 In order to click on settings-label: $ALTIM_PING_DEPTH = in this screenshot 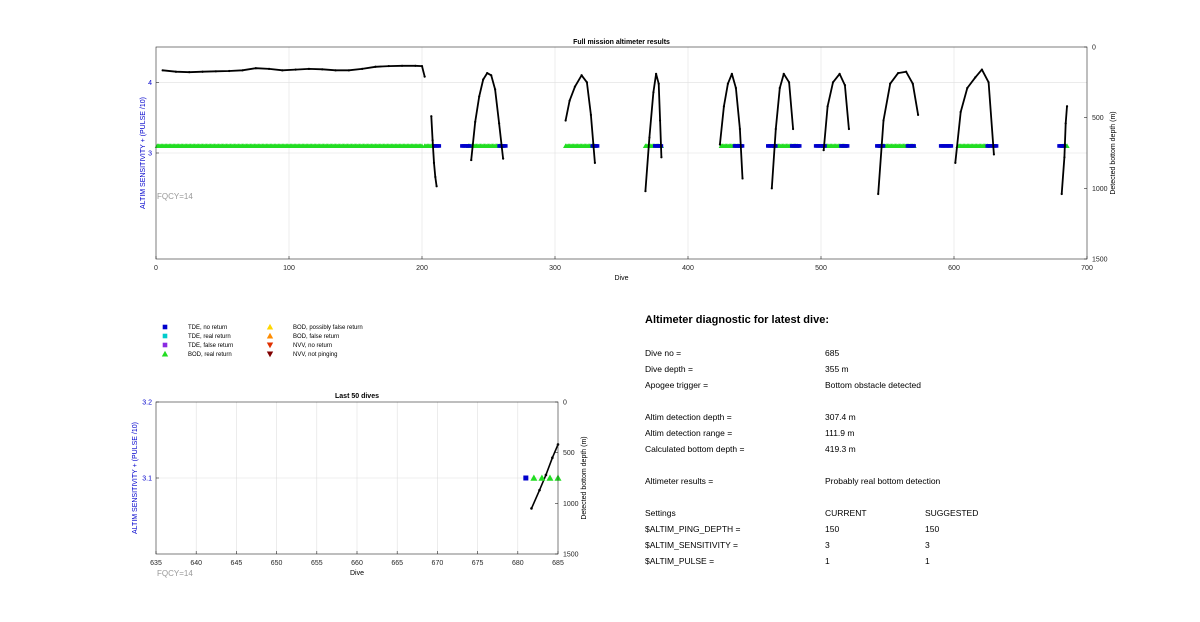, I will do `click(693, 529)`.